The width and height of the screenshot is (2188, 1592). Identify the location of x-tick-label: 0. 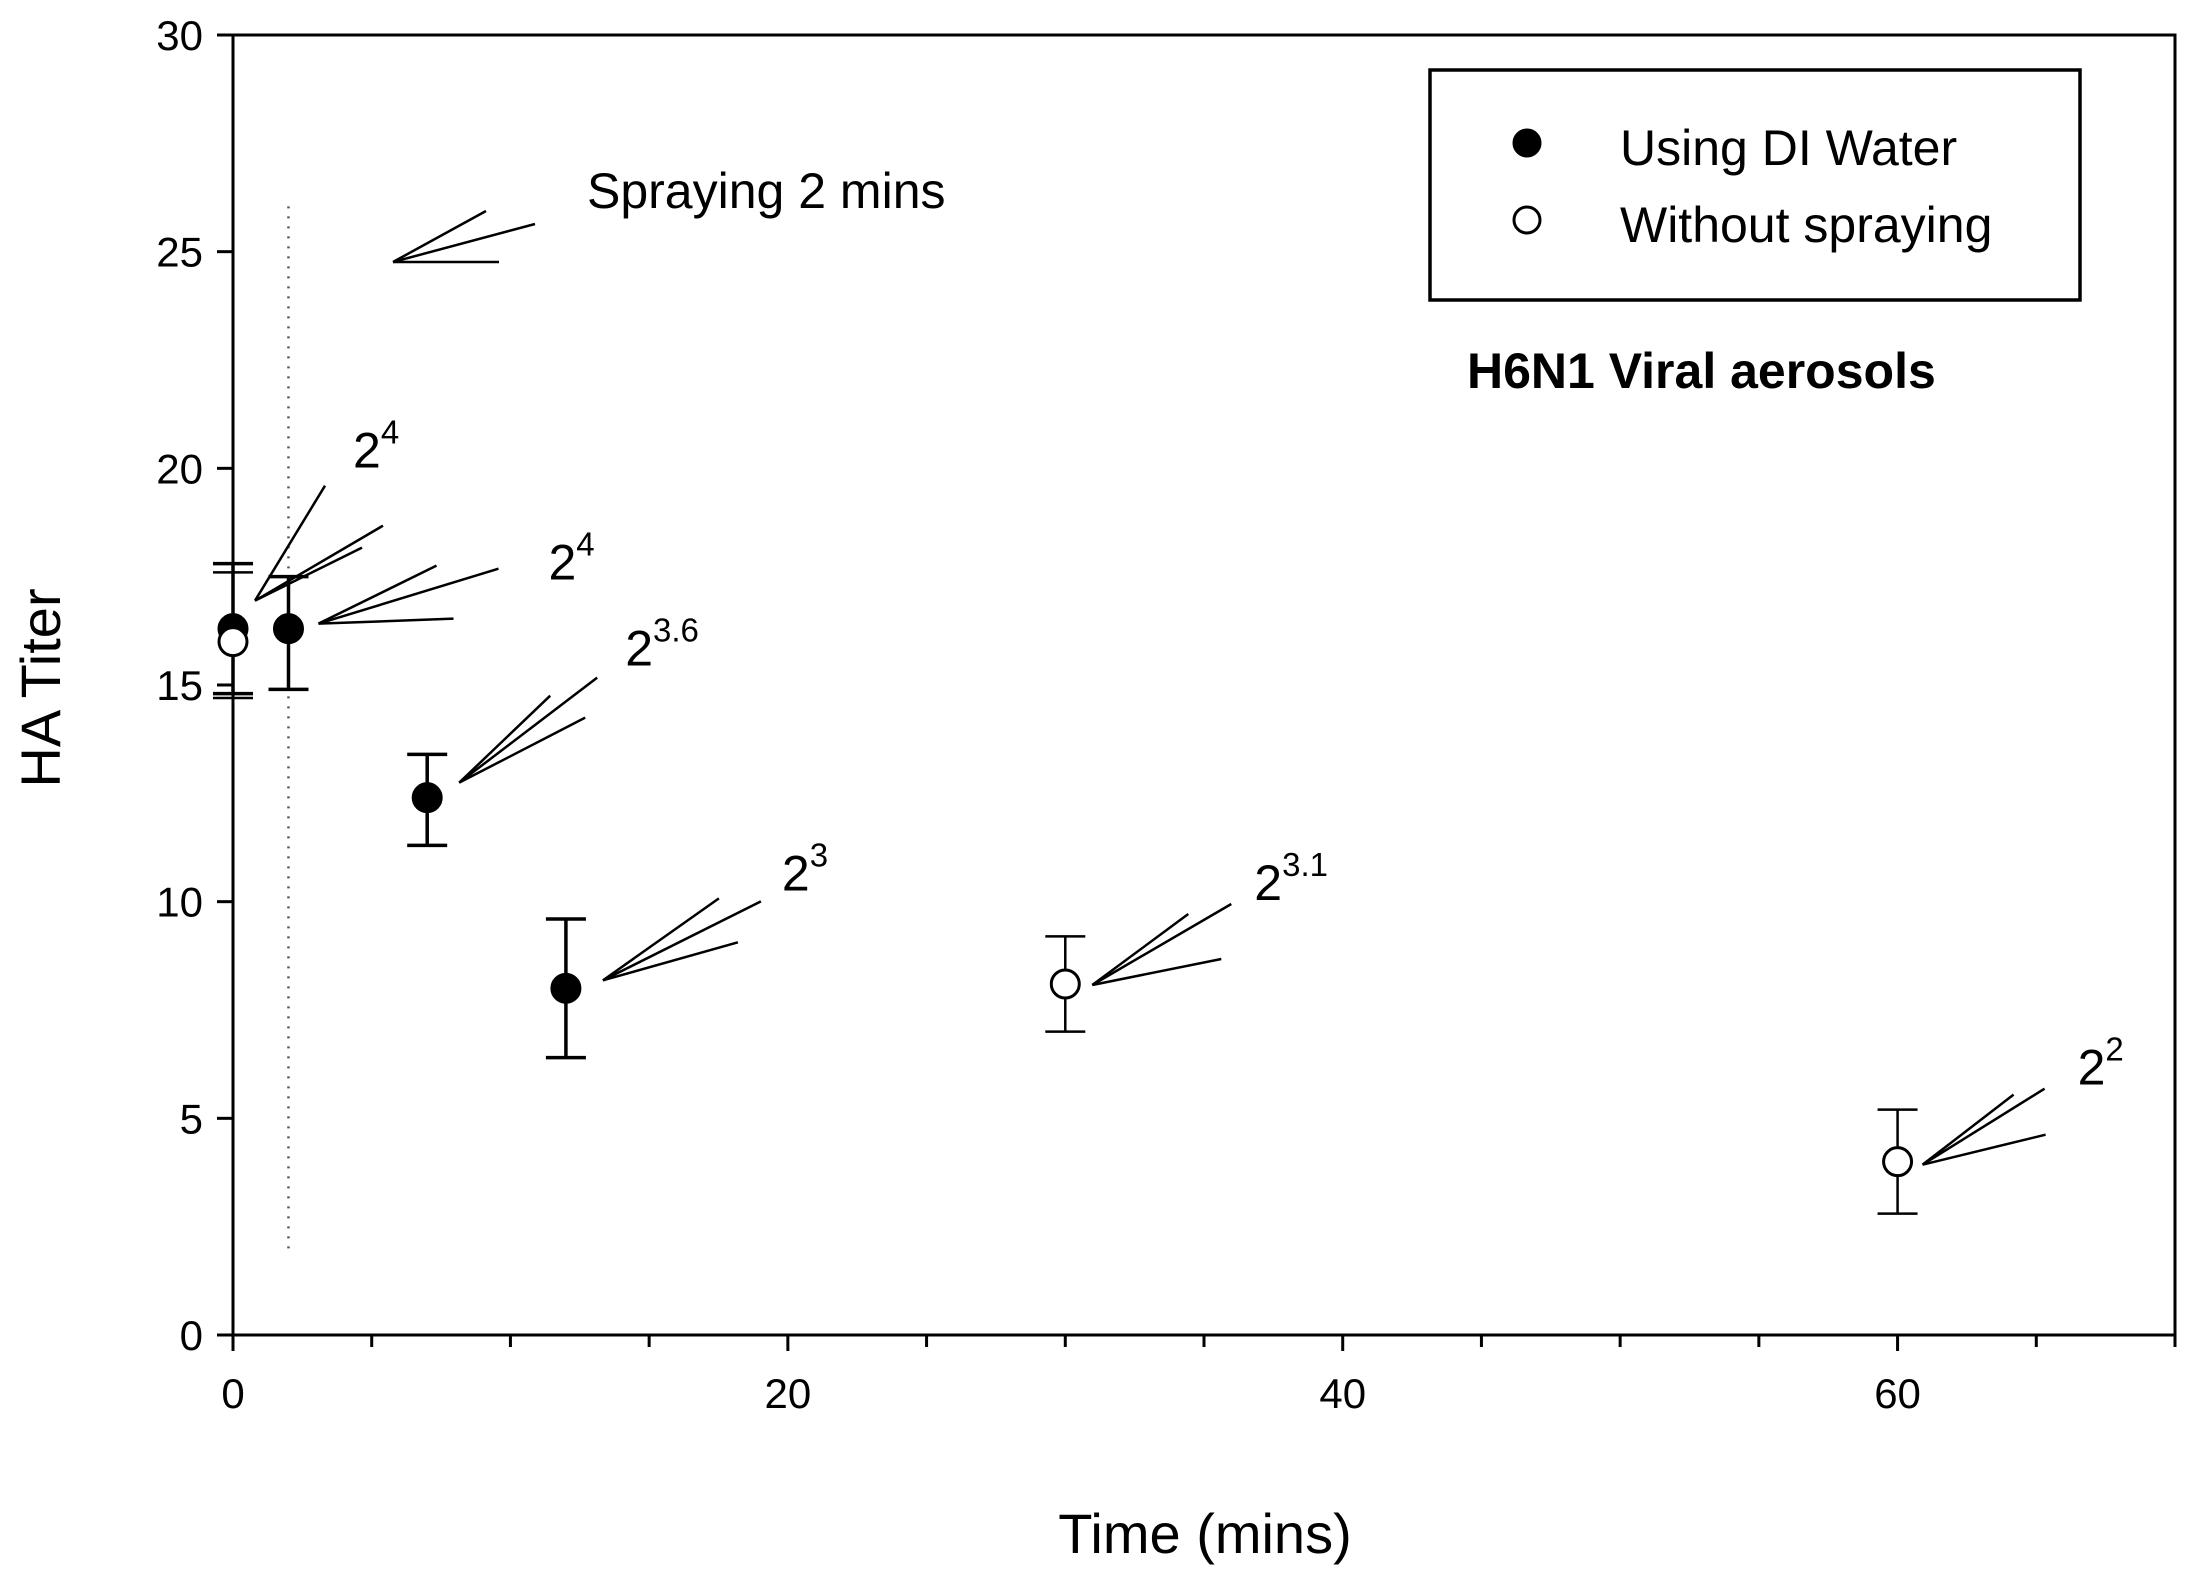
(232, 1393).